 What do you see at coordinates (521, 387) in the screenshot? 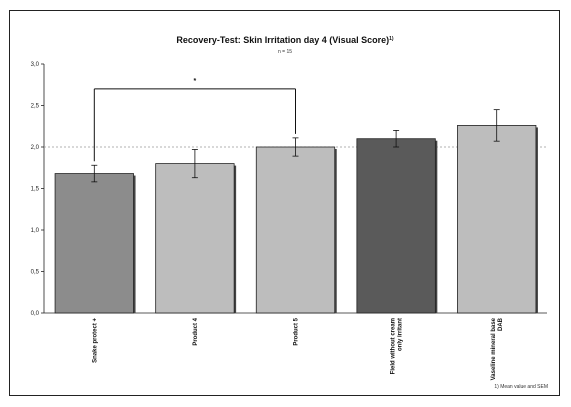
I see `chart-footnote: 1) Mean value and SEM` at bounding box center [521, 387].